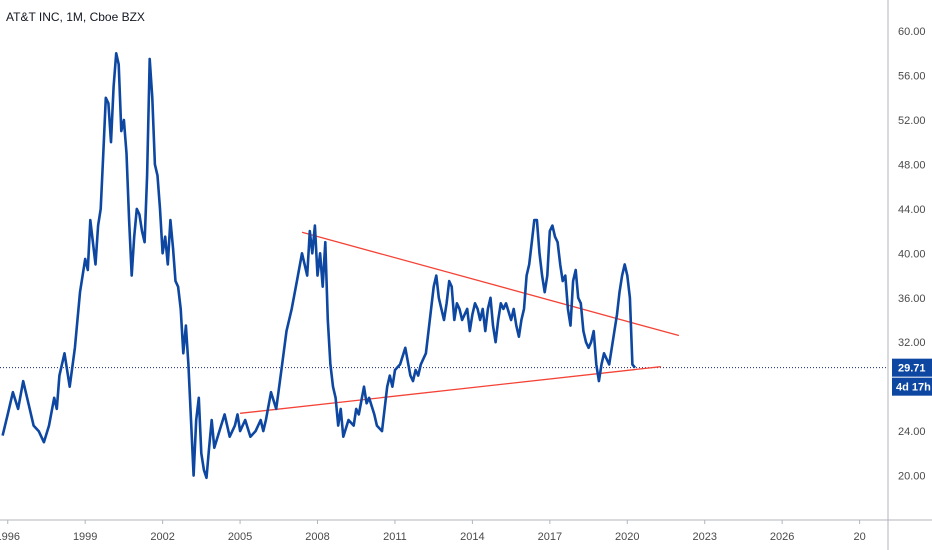  What do you see at coordinates (912, 432) in the screenshot?
I see `price-tick-label: 24.00` at bounding box center [912, 432].